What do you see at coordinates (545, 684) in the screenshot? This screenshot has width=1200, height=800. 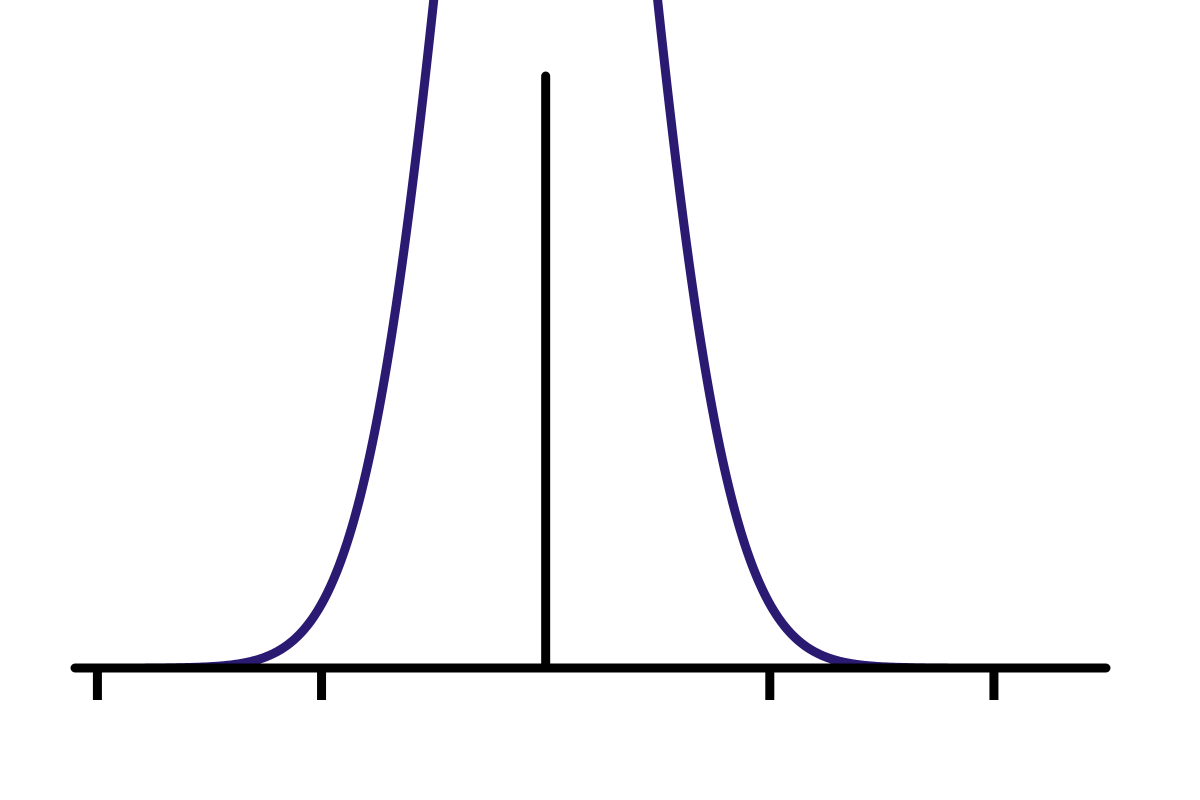 I see `x-axis-ticks` at bounding box center [545, 684].